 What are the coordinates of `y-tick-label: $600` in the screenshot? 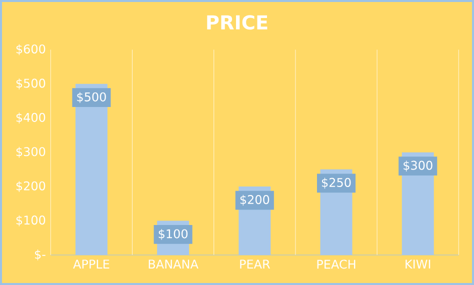 It's located at (31, 50).